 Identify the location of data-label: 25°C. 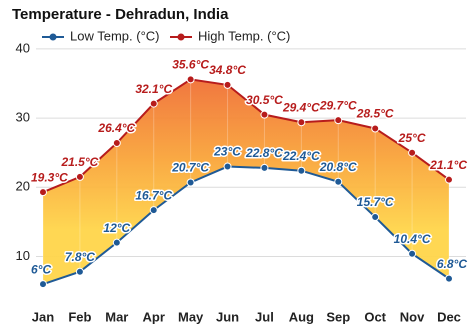
(412, 138).